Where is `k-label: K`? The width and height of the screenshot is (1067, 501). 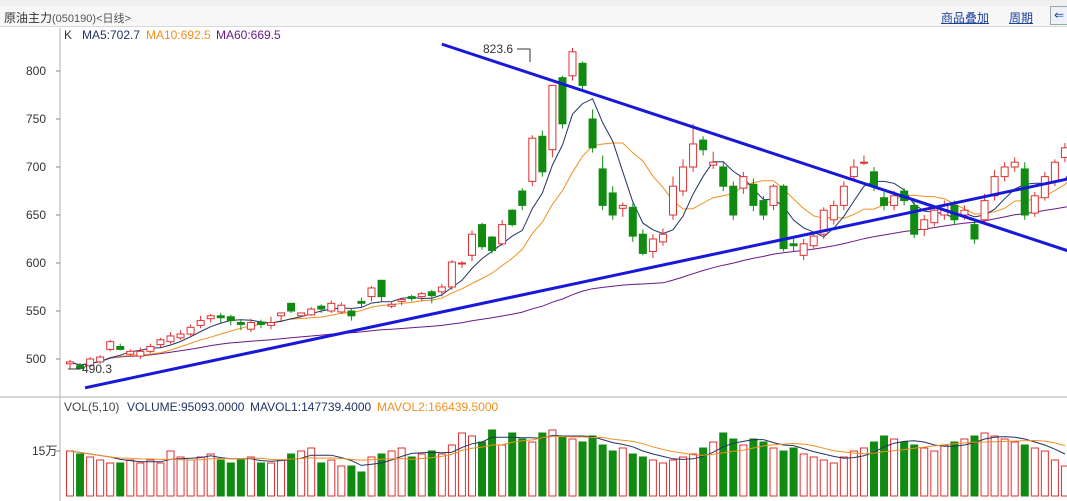 k-label: K is located at coordinates (68, 35).